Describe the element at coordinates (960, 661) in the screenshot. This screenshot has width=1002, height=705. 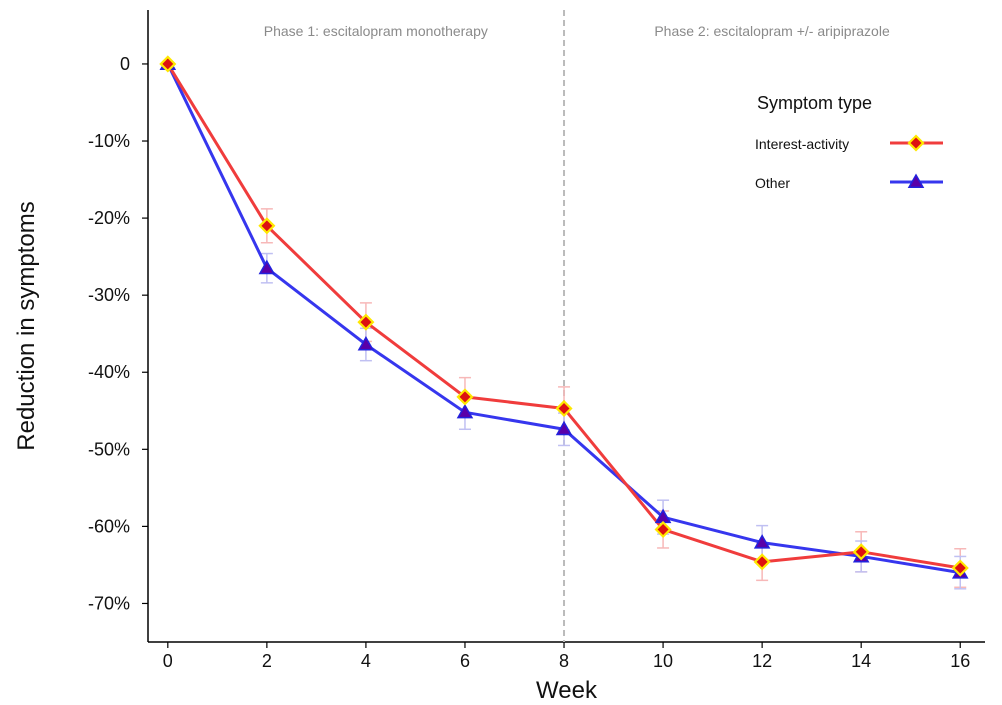
I see `x-tick-label: 16` at that location.